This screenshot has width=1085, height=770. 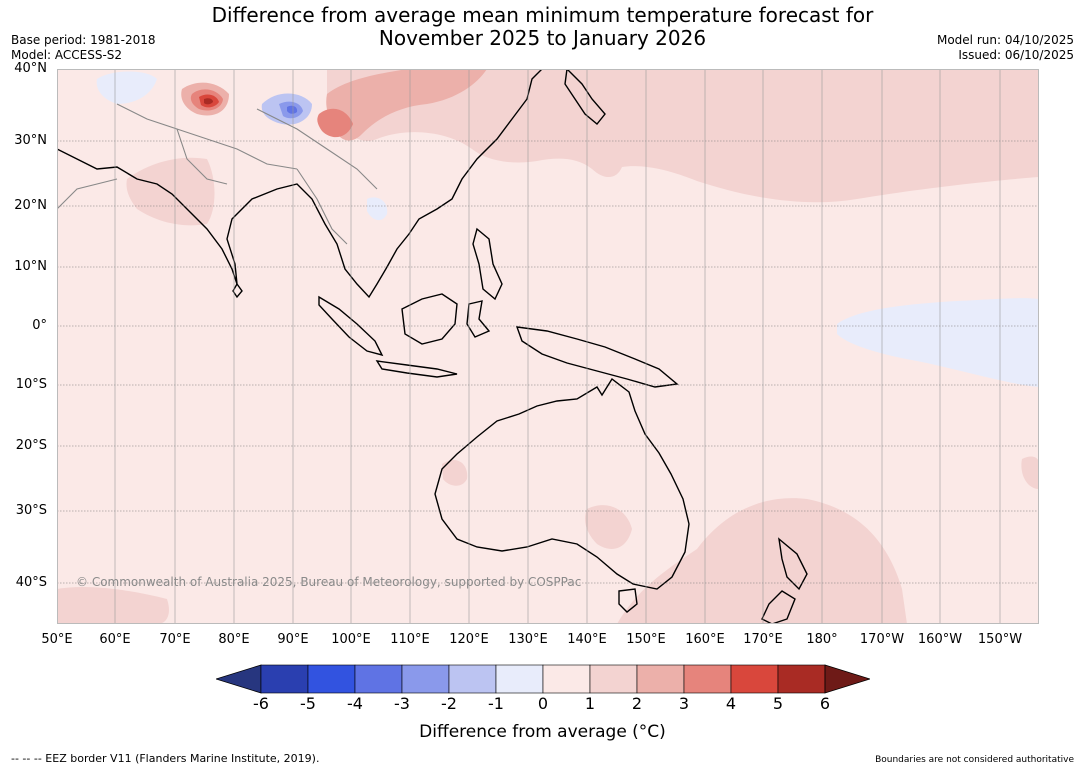 What do you see at coordinates (335, 123) in the screenshot?
I see `region-east-asia-hot` at bounding box center [335, 123].